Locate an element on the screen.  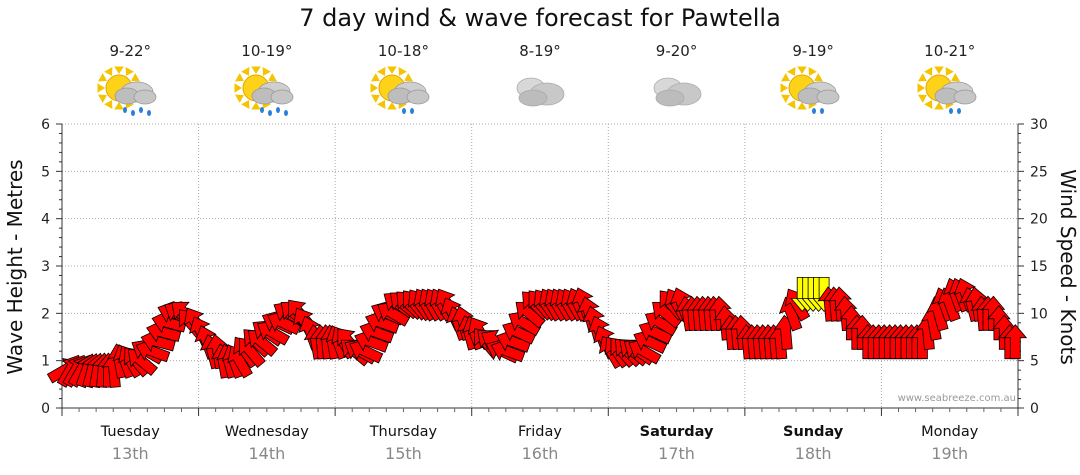
right-tick-label: 25 is located at coordinates (1039, 172).